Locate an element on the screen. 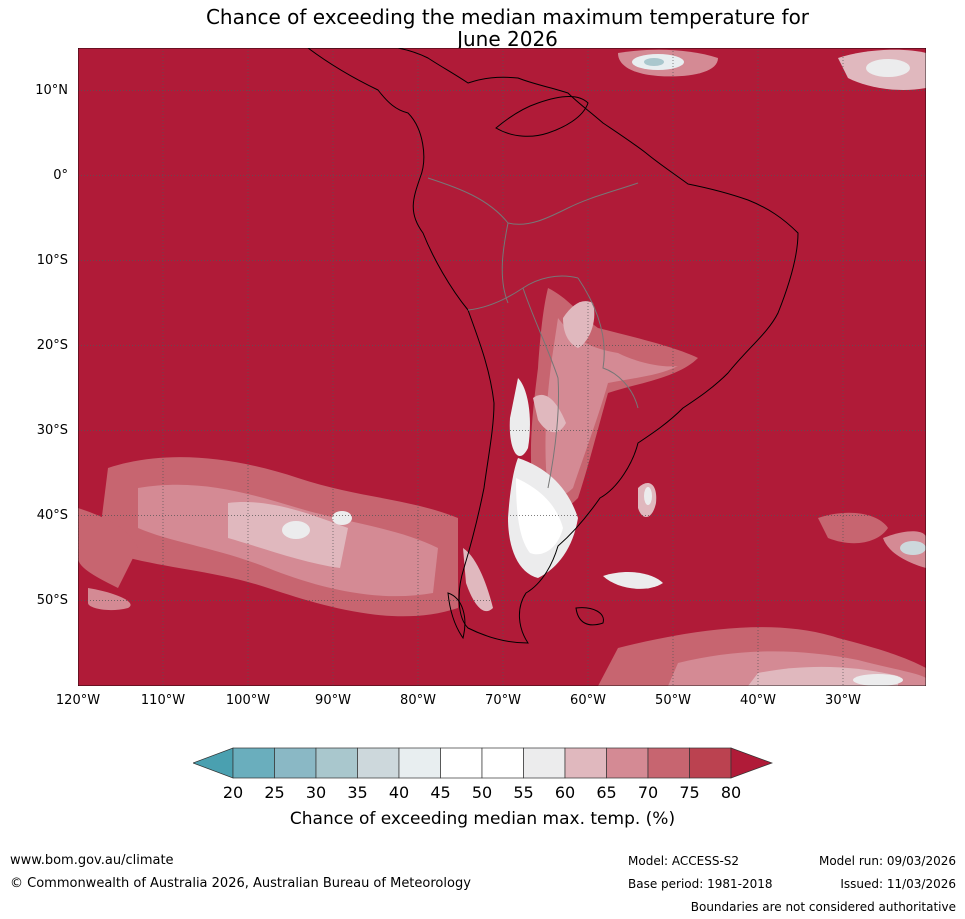 This screenshot has width=965, height=919. lon-label-40w: 40°W is located at coordinates (758, 700).